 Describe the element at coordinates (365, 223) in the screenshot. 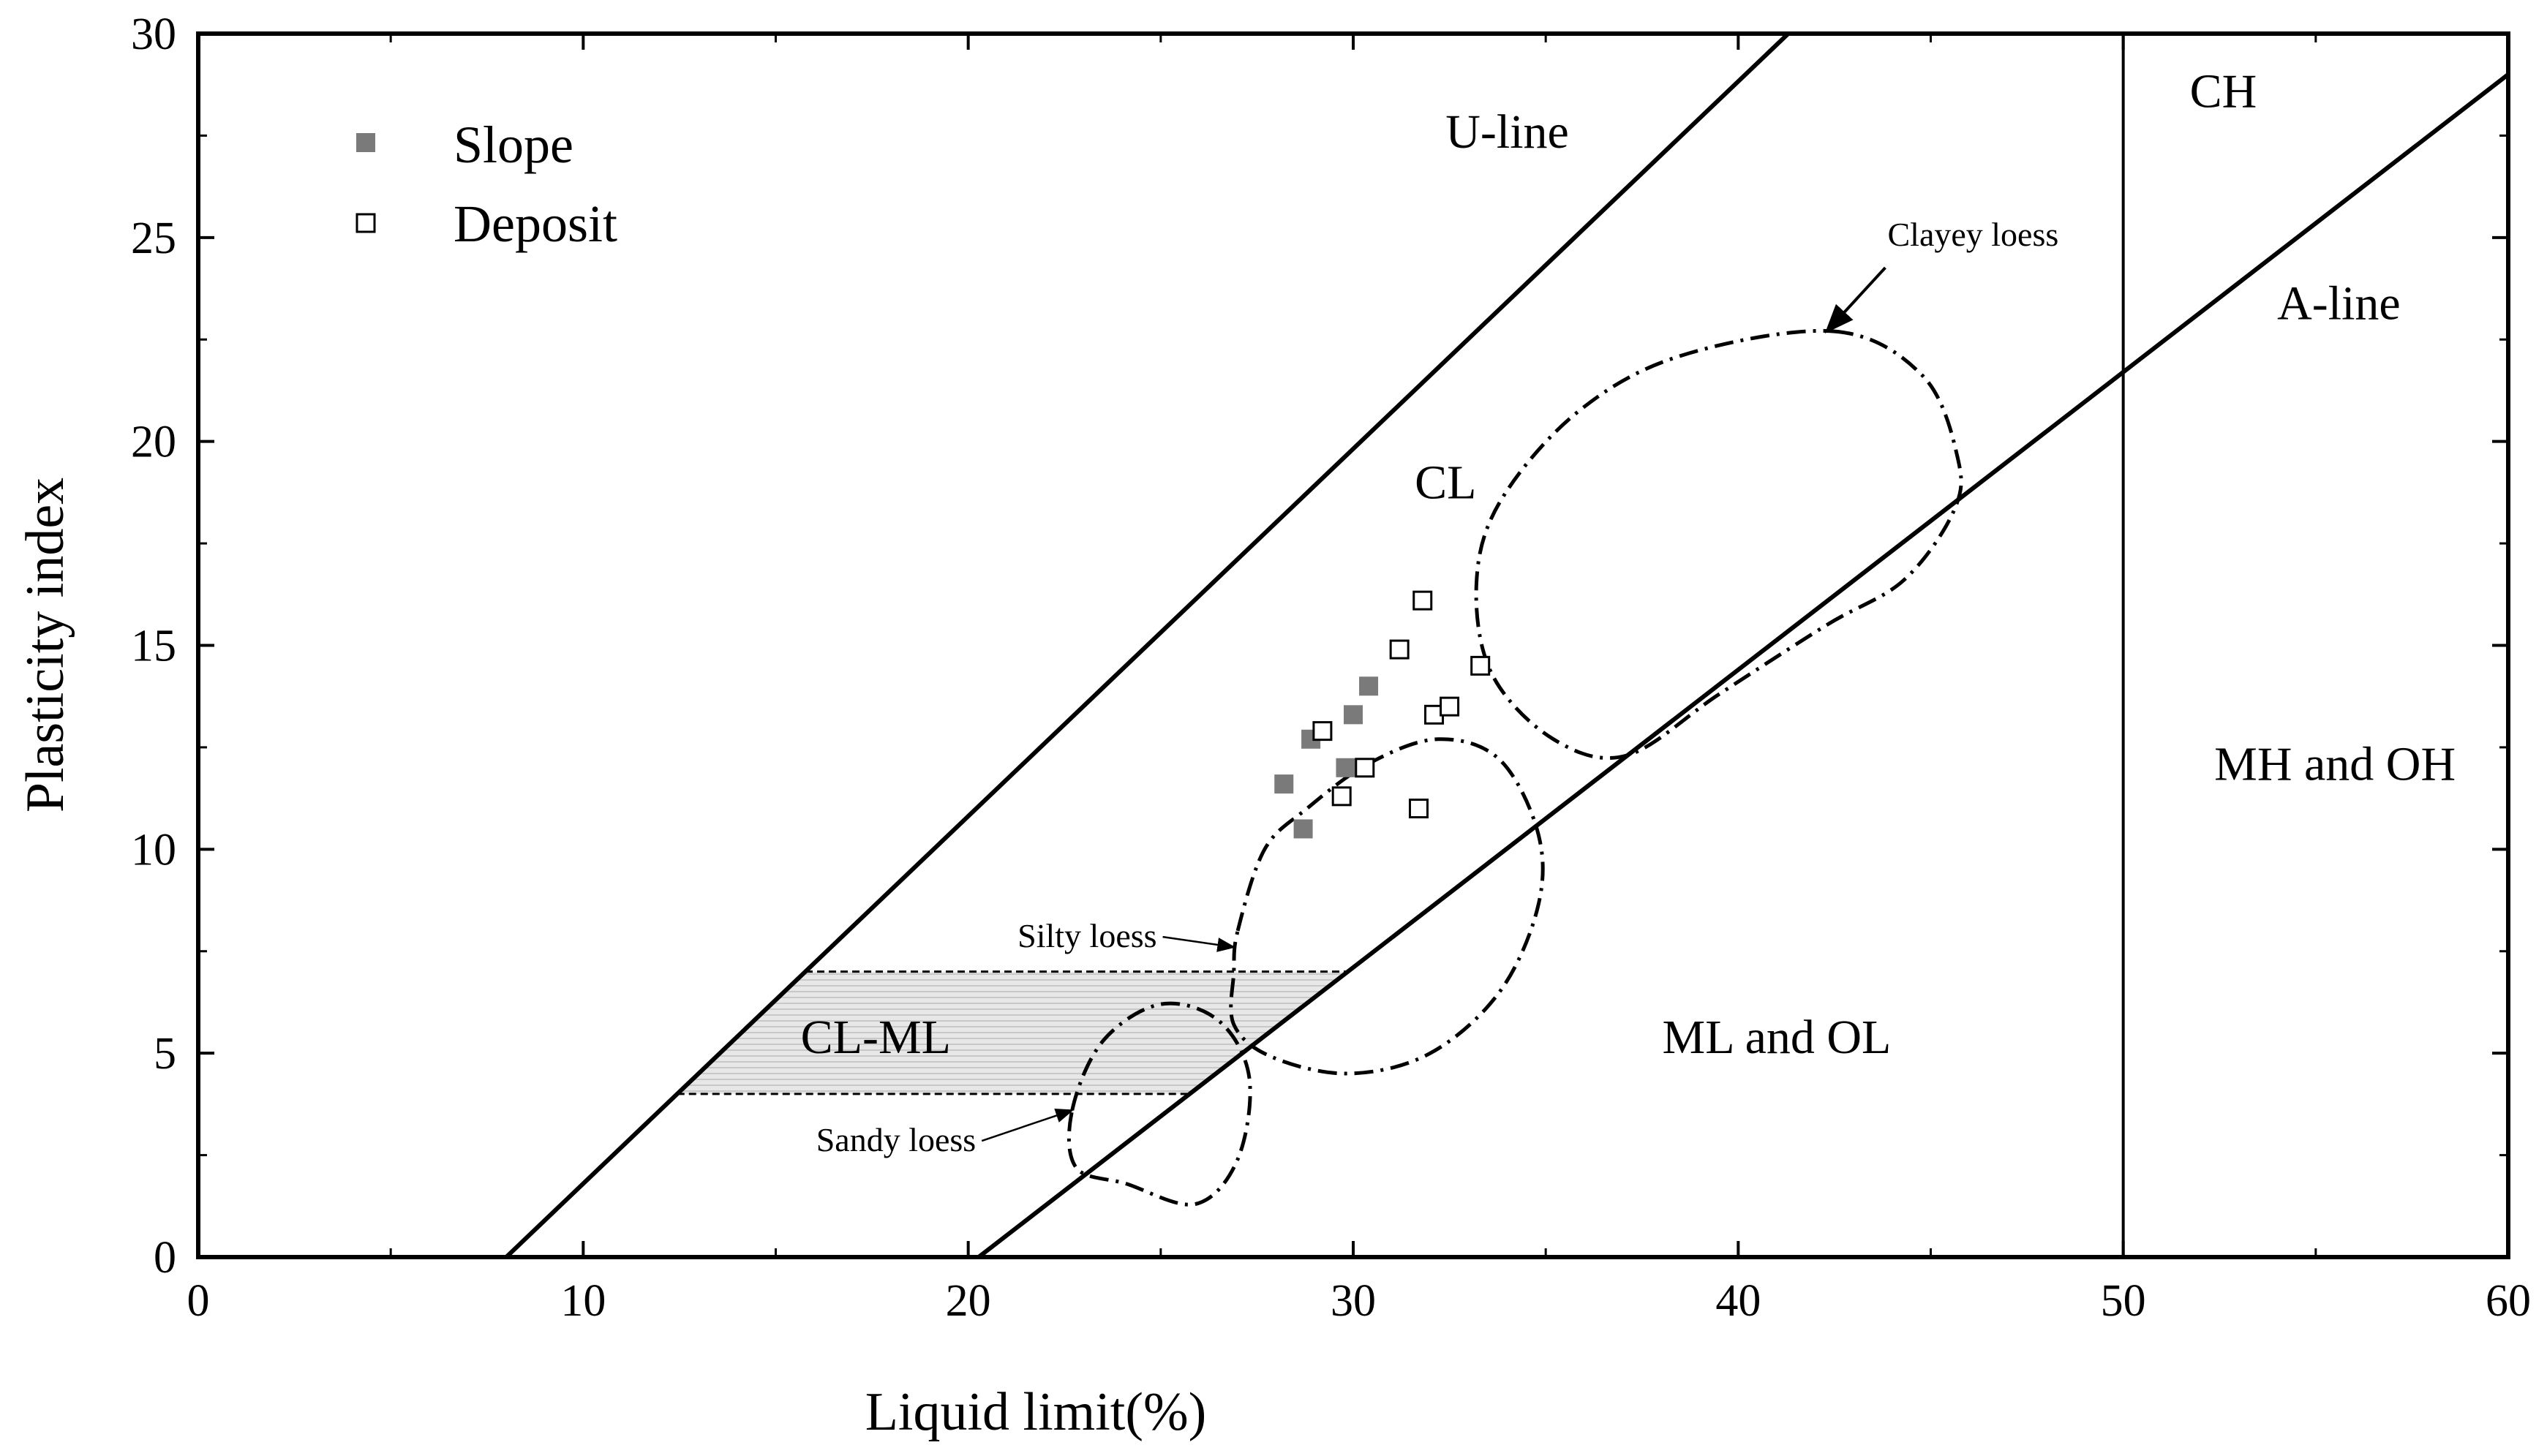

I see `legend-marker-deposit` at that location.